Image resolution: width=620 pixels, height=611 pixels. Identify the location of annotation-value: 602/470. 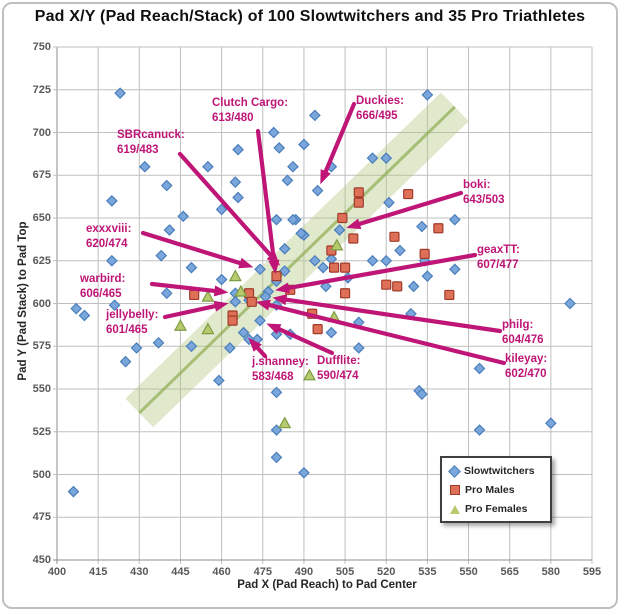
(526, 373).